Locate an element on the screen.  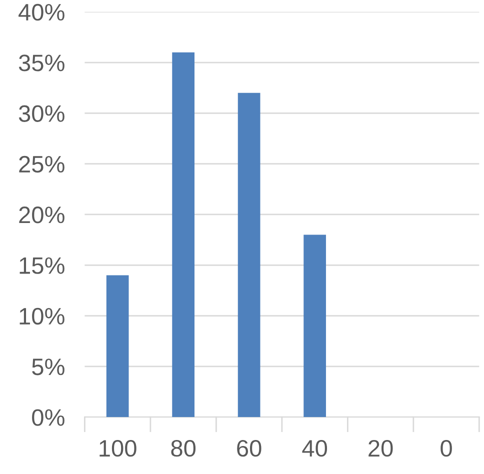
x-tick-label: 80 is located at coordinates (183, 448).